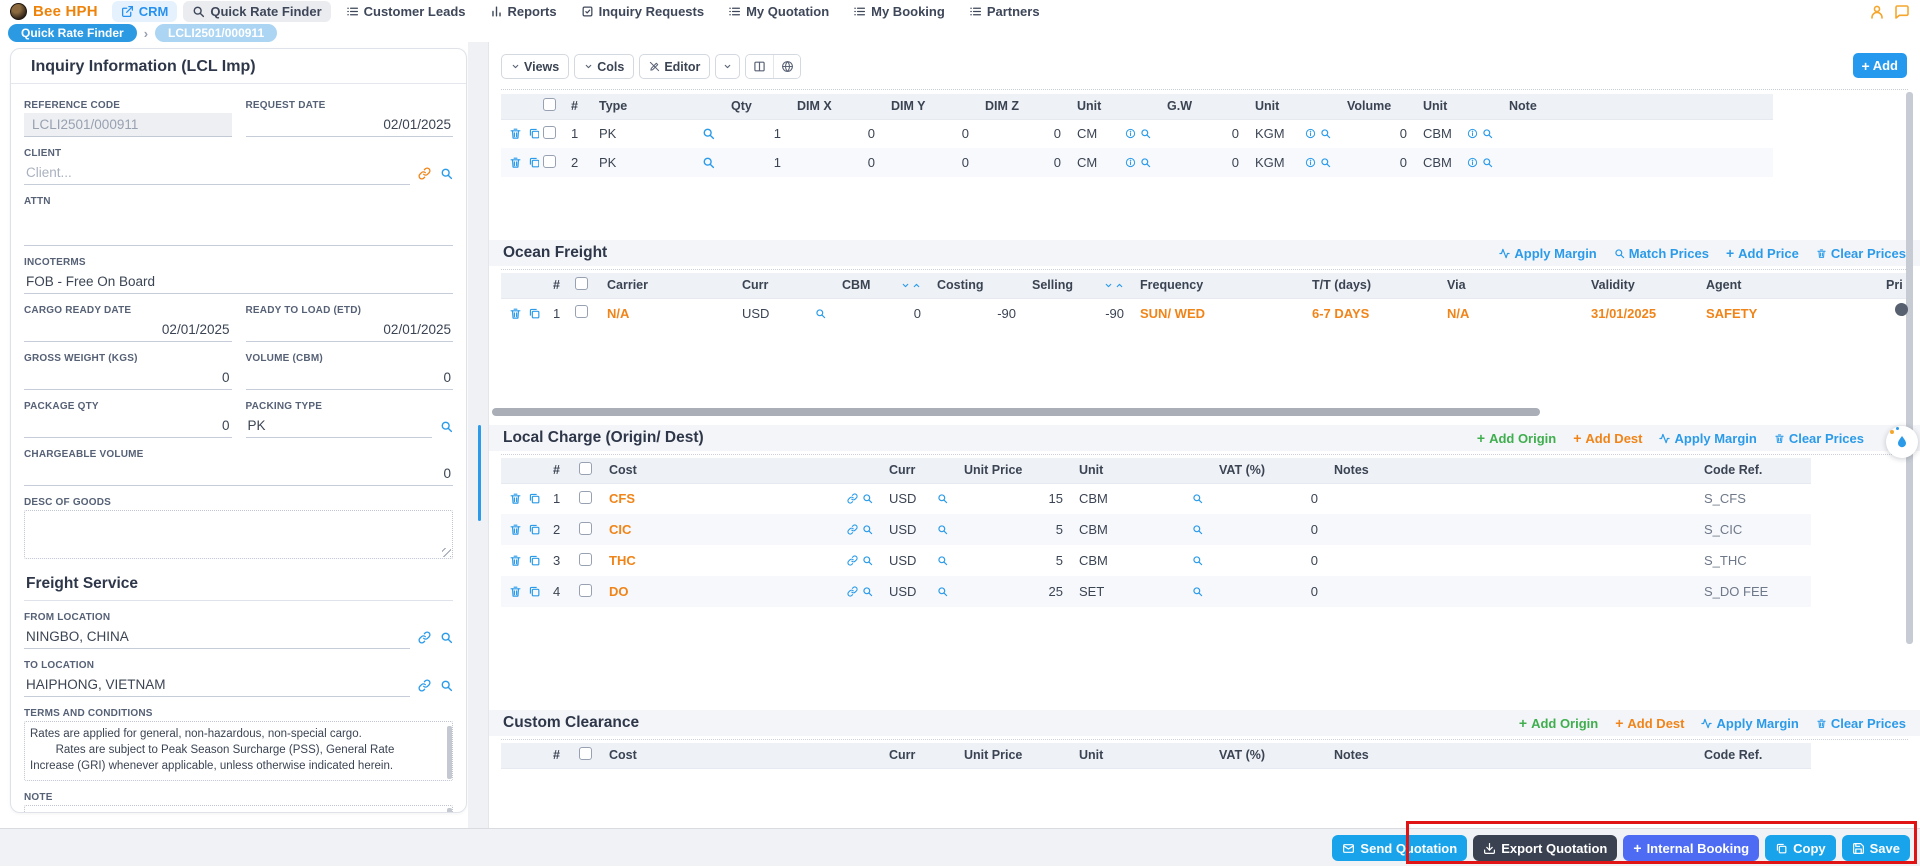  I want to click on cargo-dimy-cell: 0, so click(965, 134).